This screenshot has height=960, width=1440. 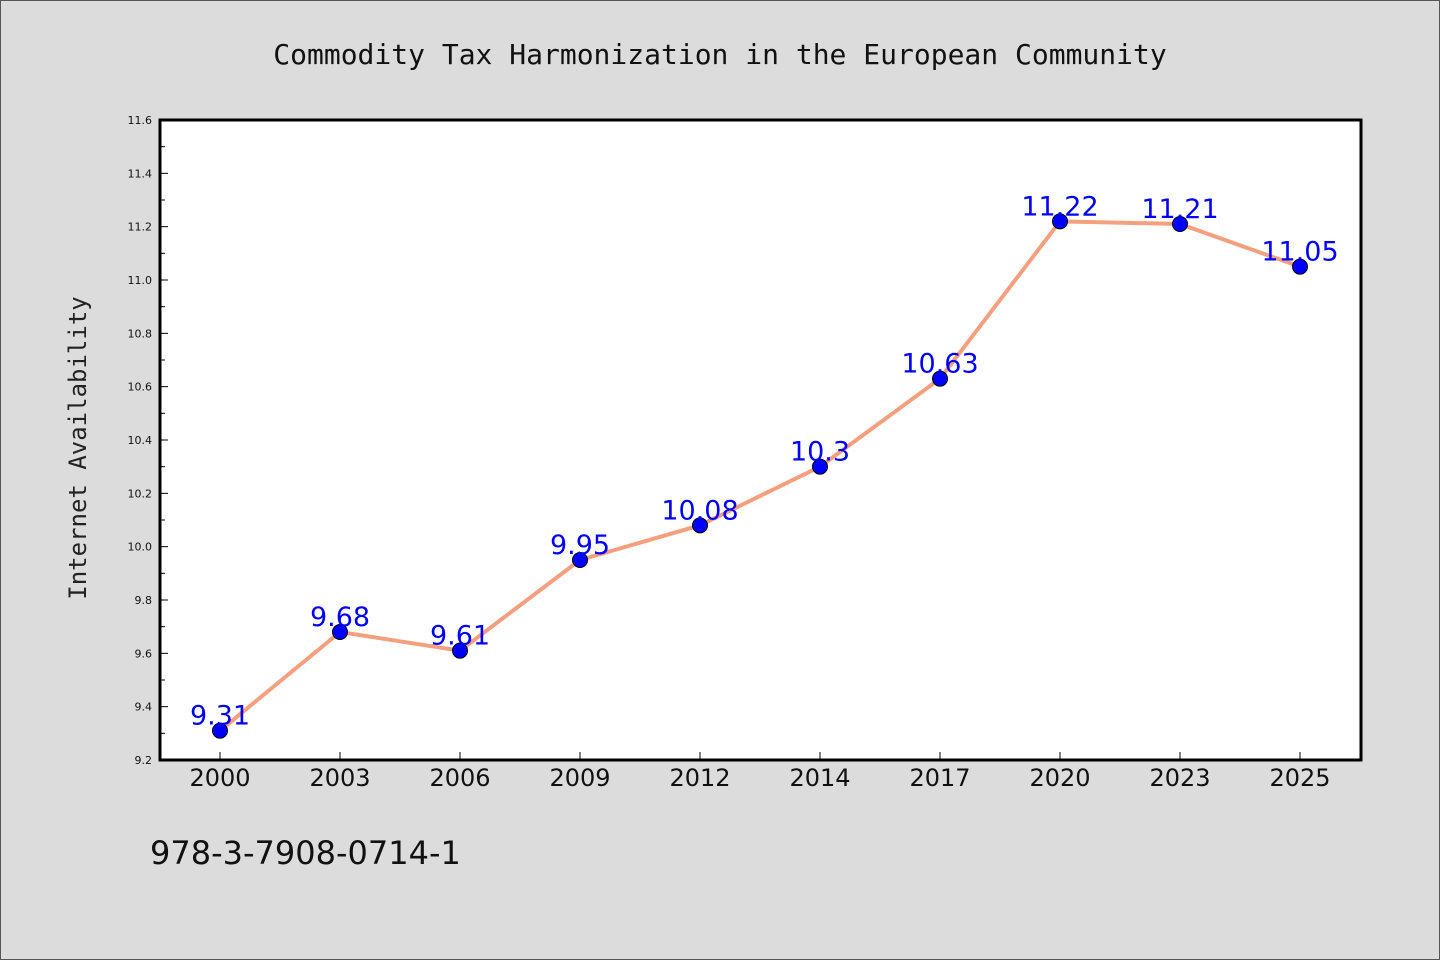 What do you see at coordinates (820, 452) in the screenshot?
I see `data-label: 10.3` at bounding box center [820, 452].